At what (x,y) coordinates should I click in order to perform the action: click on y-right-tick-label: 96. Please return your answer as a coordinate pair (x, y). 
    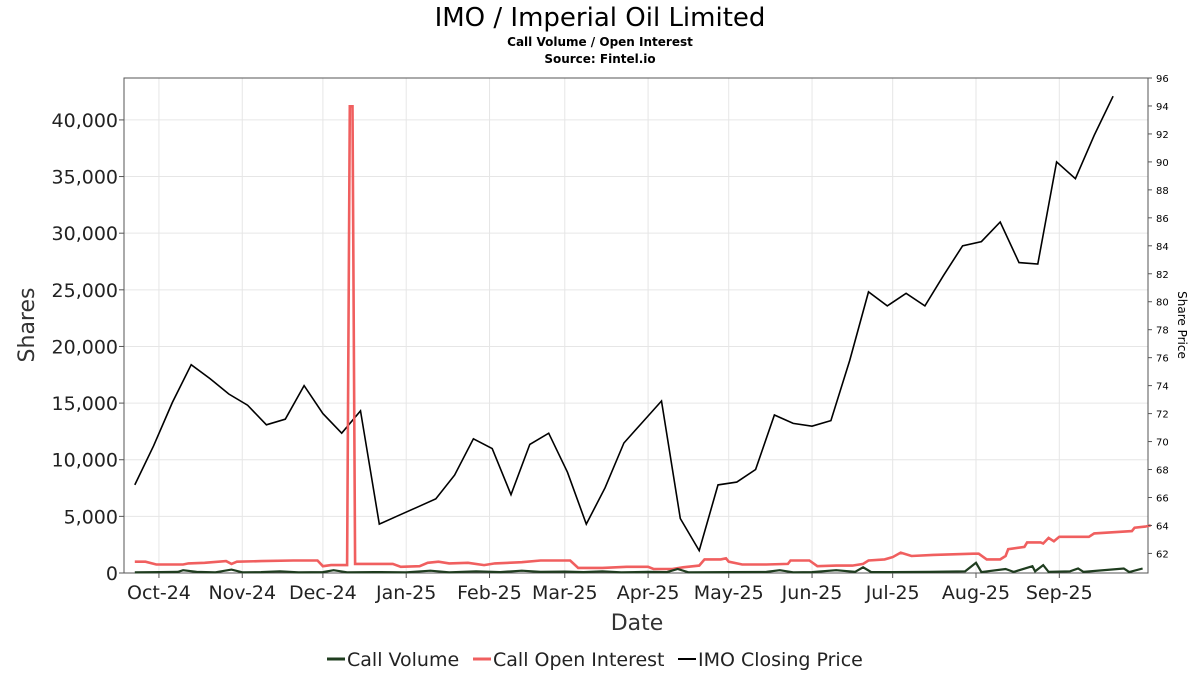
    Looking at the image, I should click on (1162, 79).